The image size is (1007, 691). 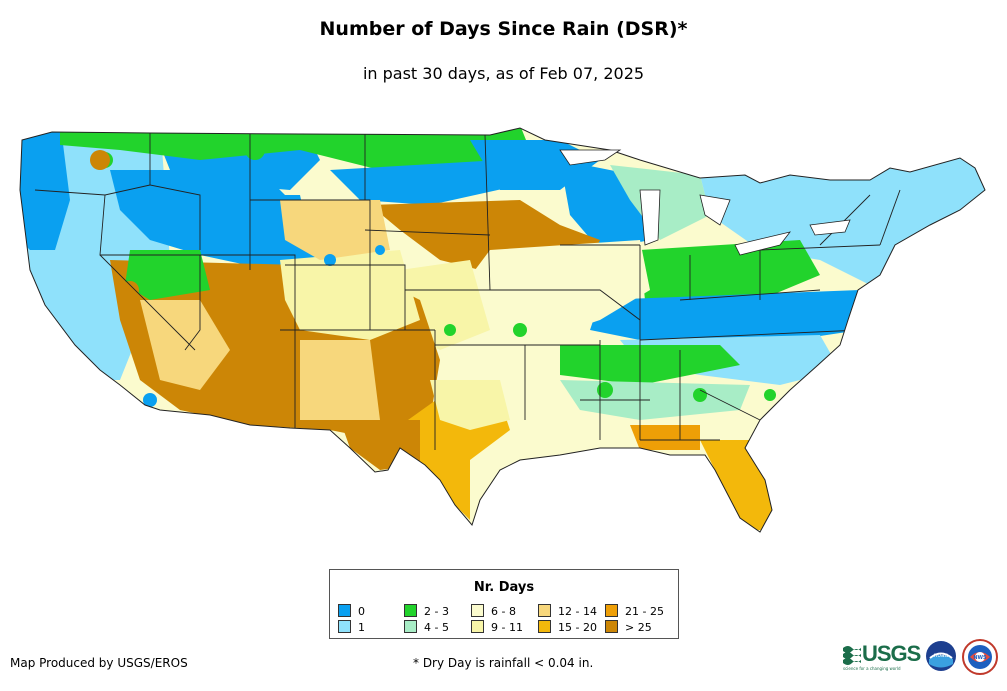 I want to click on legend-item-15-20: 15 - 20, so click(x=567, y=627).